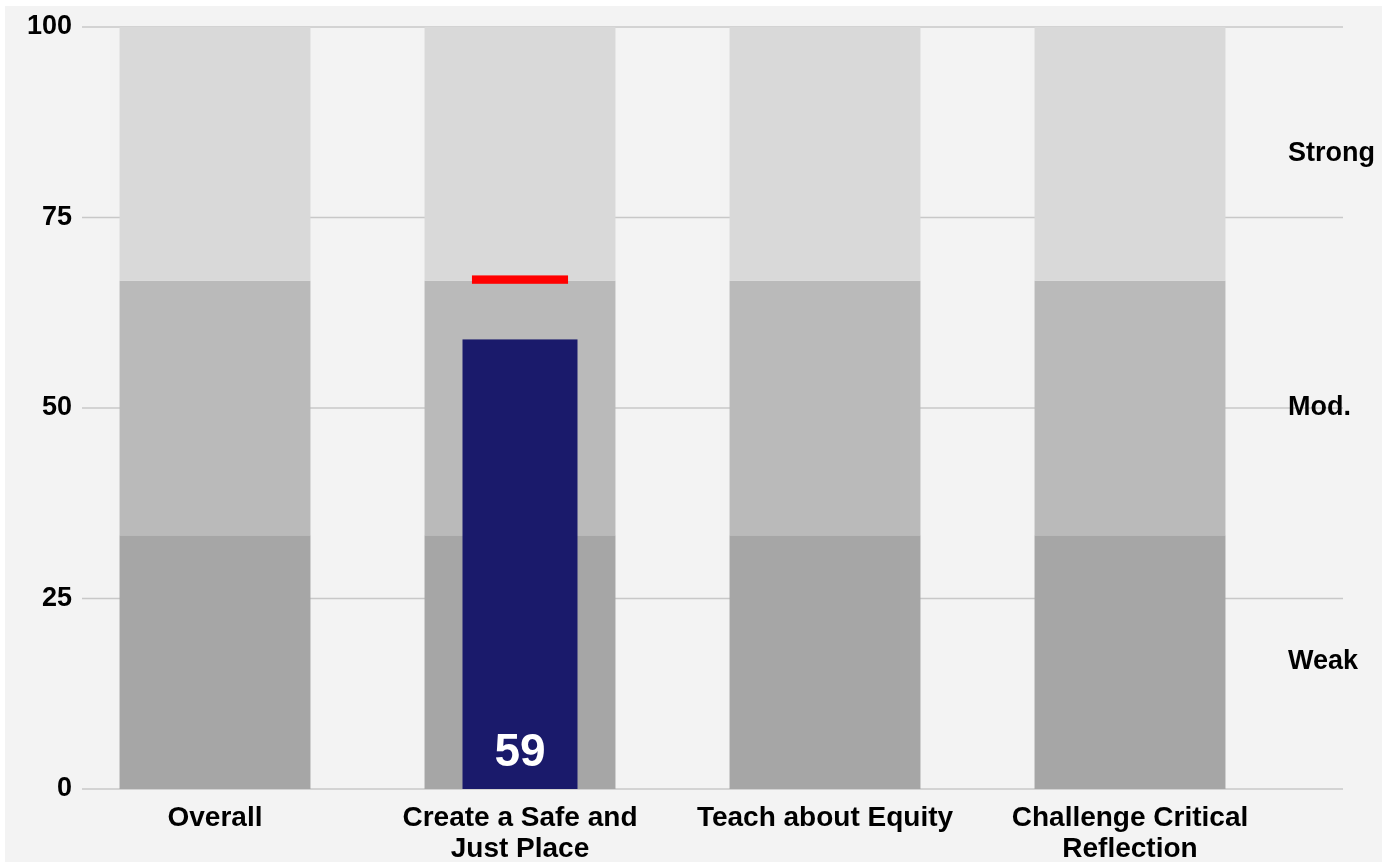 The height and width of the screenshot is (865, 1385). Describe the element at coordinates (1319, 406) in the screenshot. I see `text: Mod.` at that location.